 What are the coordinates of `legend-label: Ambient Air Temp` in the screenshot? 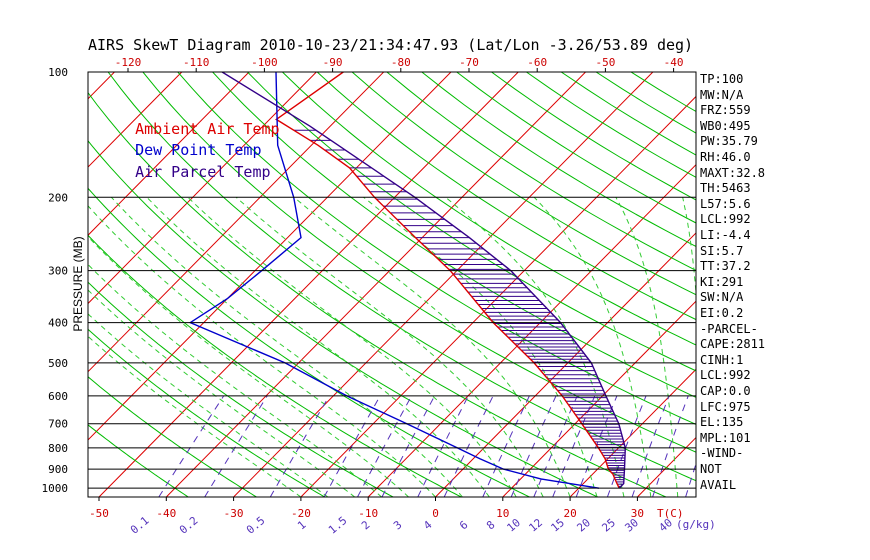 It's located at (207, 129).